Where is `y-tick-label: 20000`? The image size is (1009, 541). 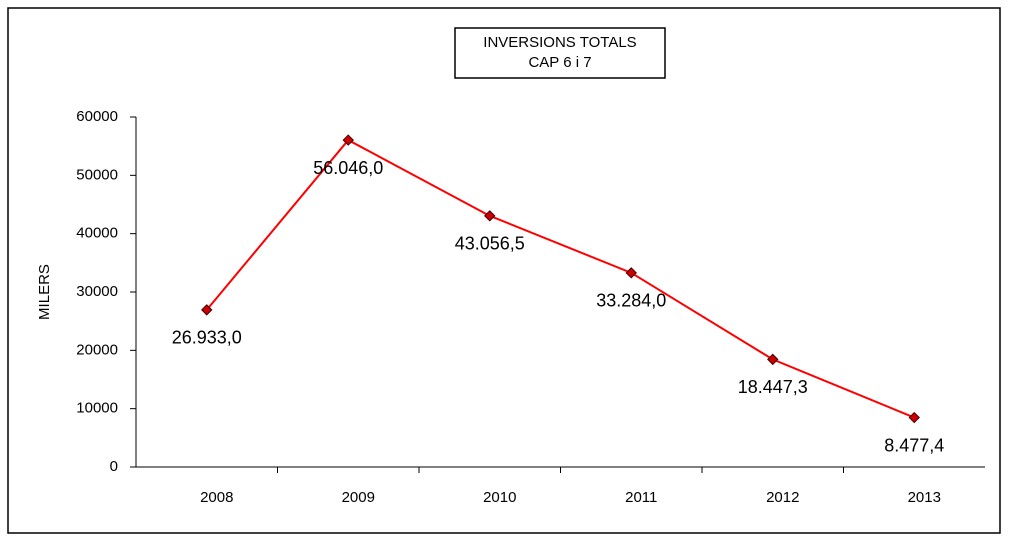 y-tick-label: 20000 is located at coordinates (97, 349).